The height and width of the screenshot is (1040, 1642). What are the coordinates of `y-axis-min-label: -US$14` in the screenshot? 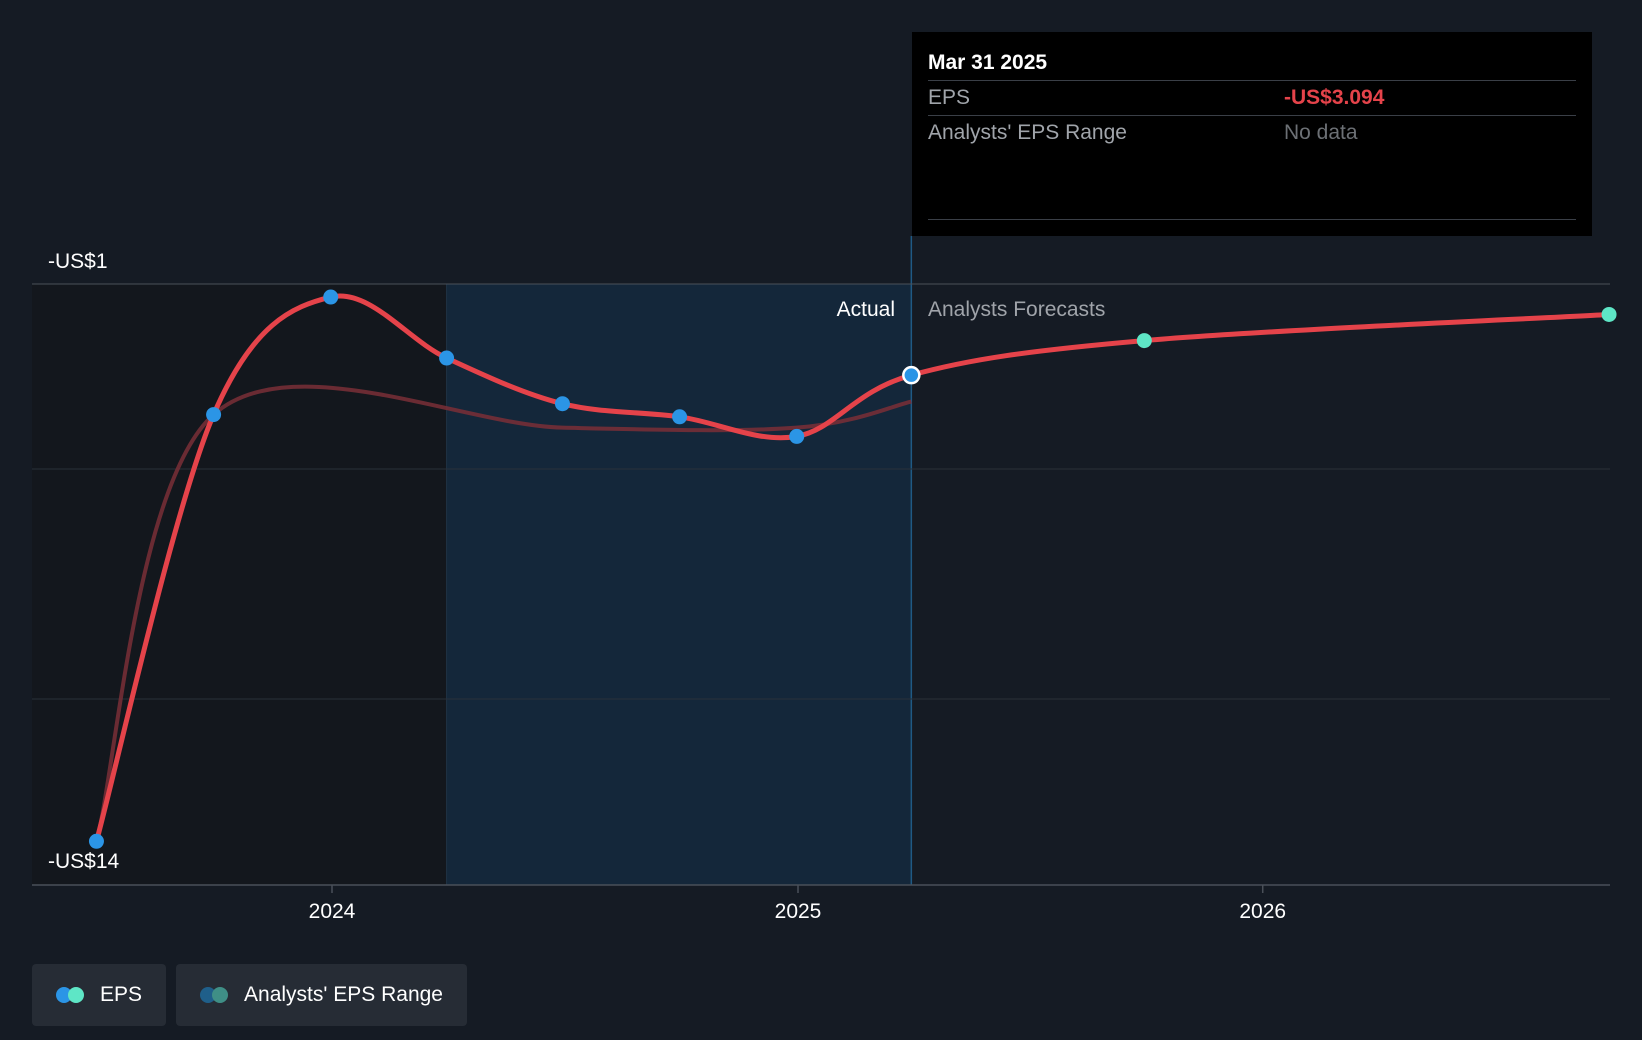 It's located at (84, 861).